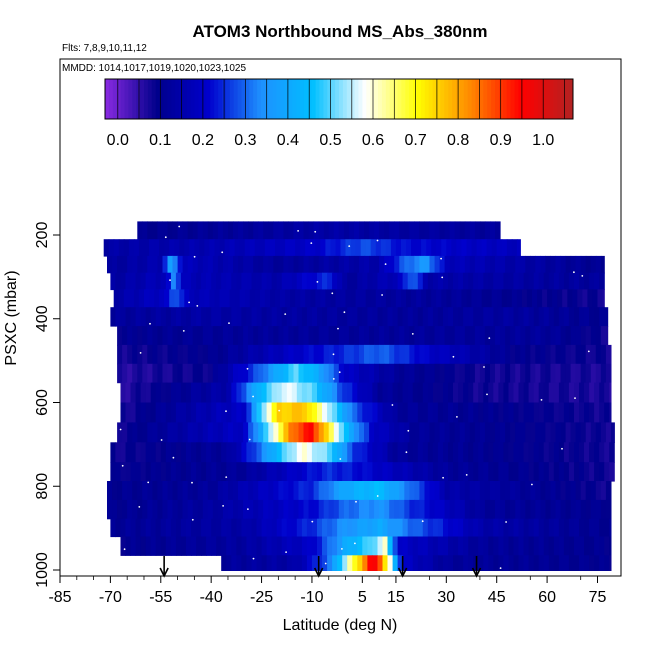 This screenshot has height=650, width=650. I want to click on heatmap-row, so click(416, 563).